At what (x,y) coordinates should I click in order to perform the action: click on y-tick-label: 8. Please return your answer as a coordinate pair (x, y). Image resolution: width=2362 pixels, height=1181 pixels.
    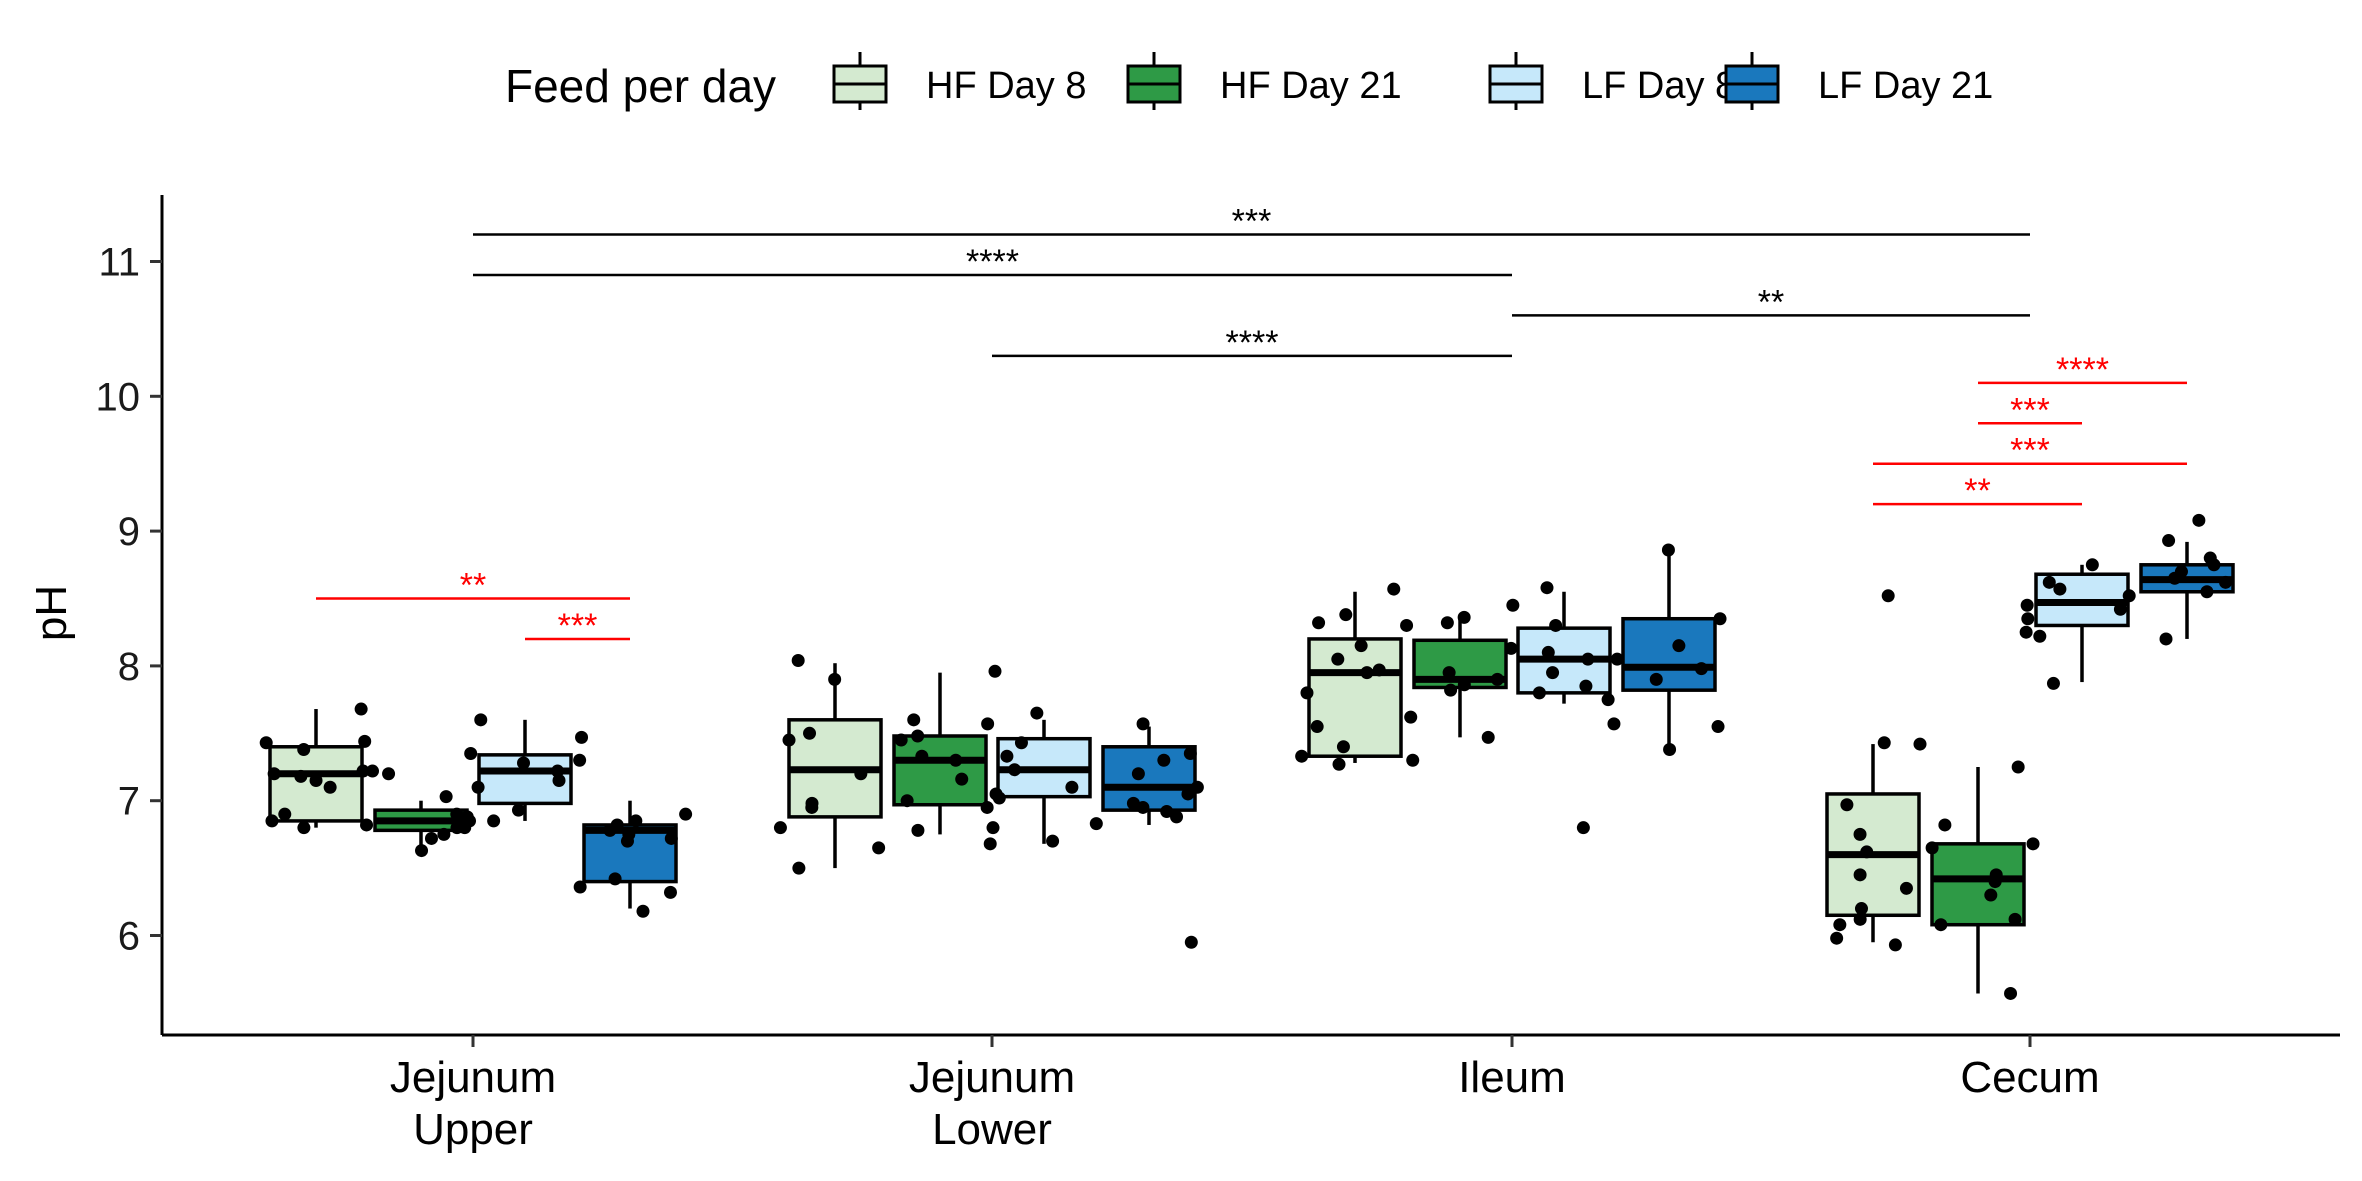
    Looking at the image, I should click on (129, 667).